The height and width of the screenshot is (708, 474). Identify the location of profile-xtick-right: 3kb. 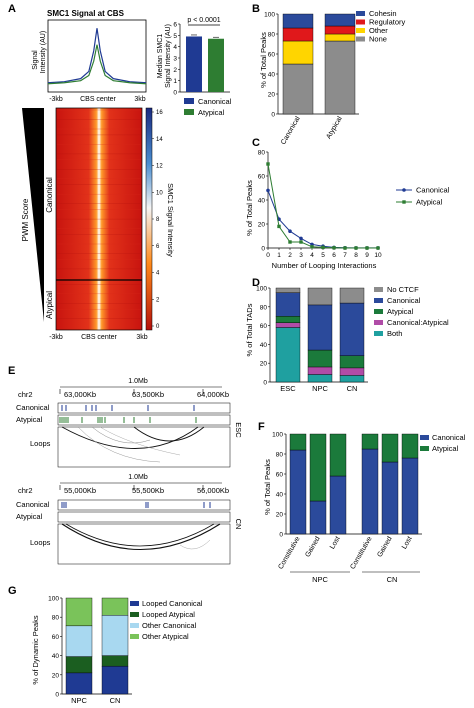
(139, 99).